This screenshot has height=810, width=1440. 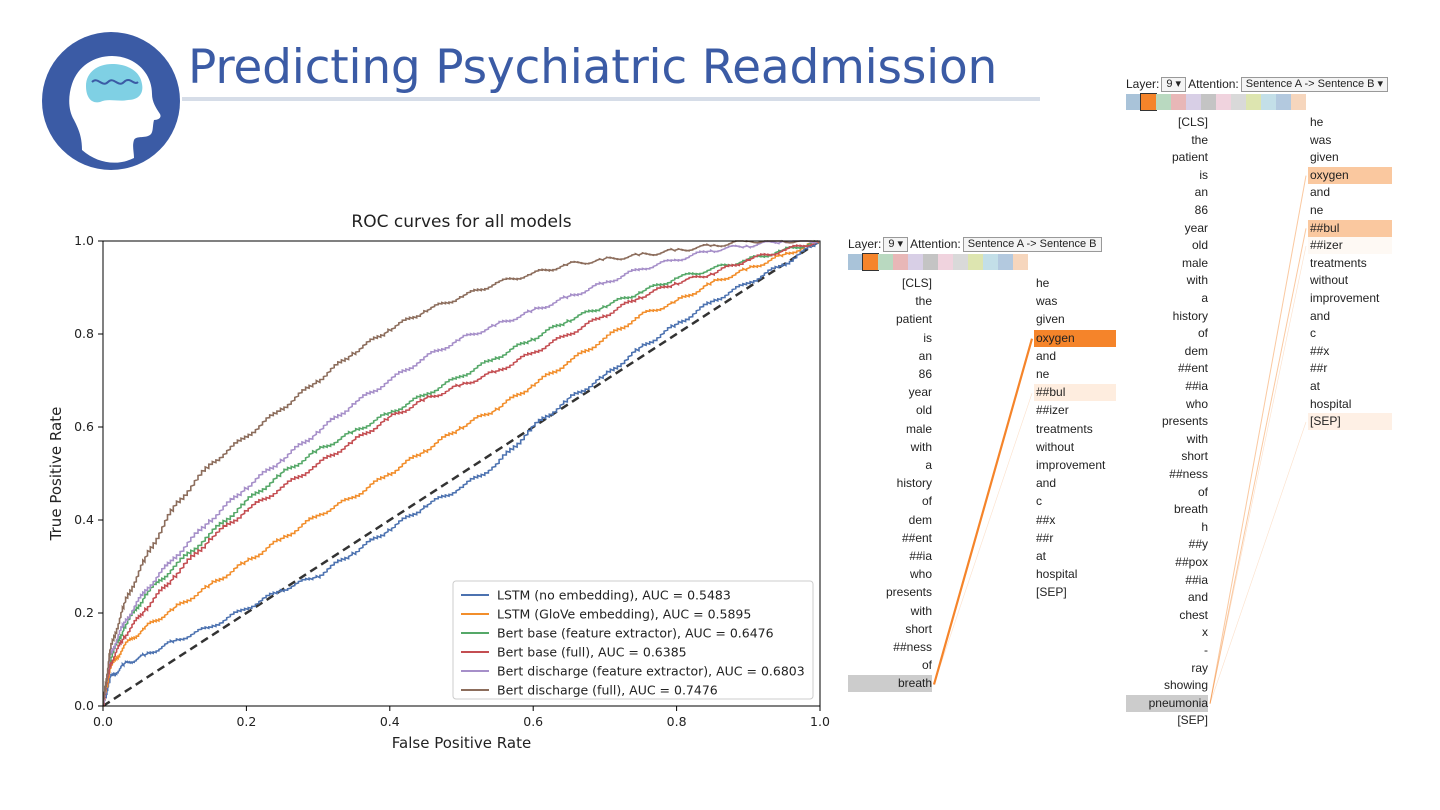 What do you see at coordinates (1205, 632) in the screenshot?
I see `left-token: x` at bounding box center [1205, 632].